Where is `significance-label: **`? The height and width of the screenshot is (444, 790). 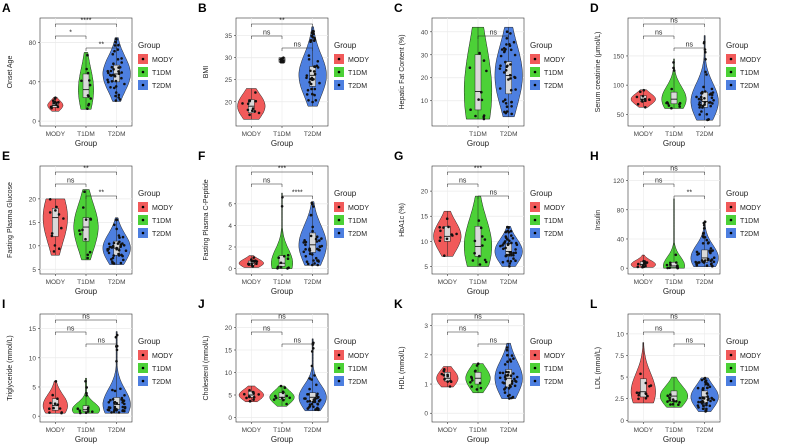
significance-label: ** is located at coordinates (102, 45).